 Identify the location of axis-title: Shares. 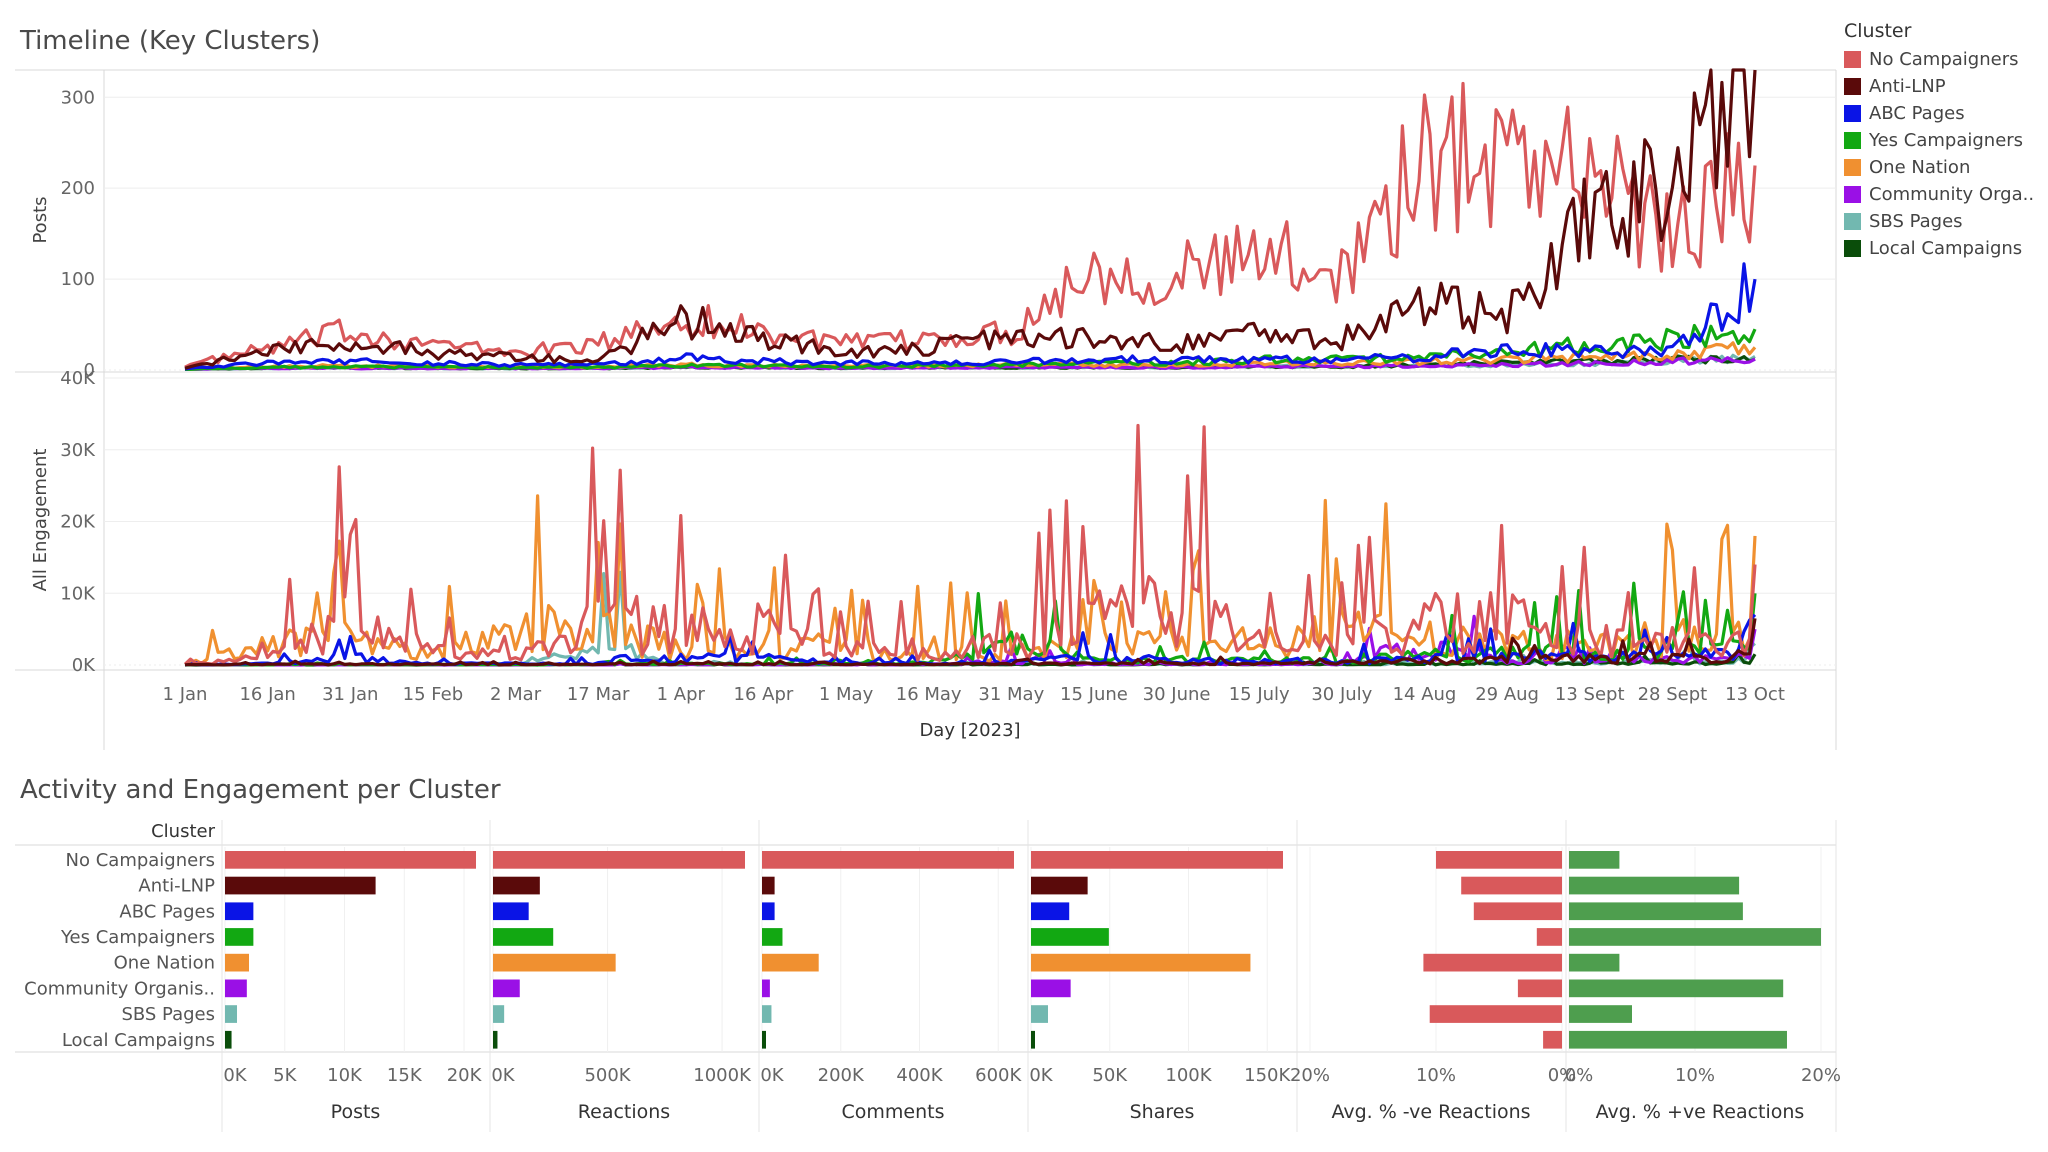
(1162, 1112).